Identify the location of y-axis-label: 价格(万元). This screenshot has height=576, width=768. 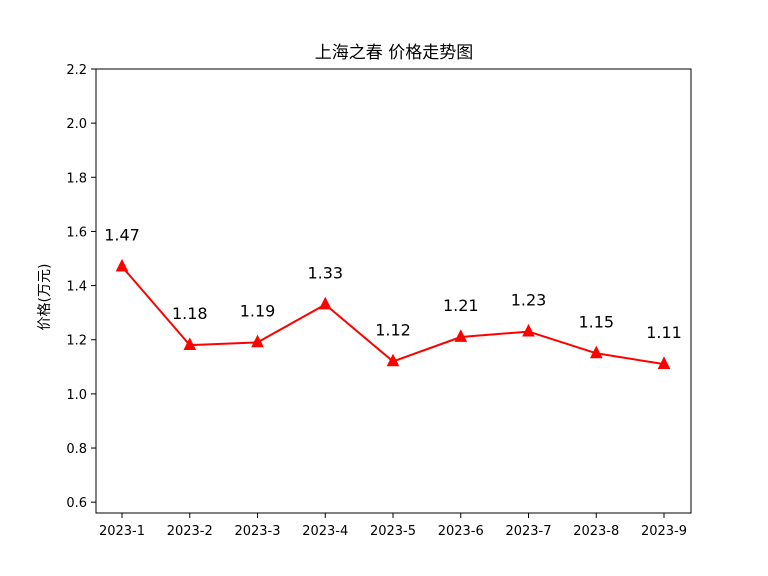
(45, 297).